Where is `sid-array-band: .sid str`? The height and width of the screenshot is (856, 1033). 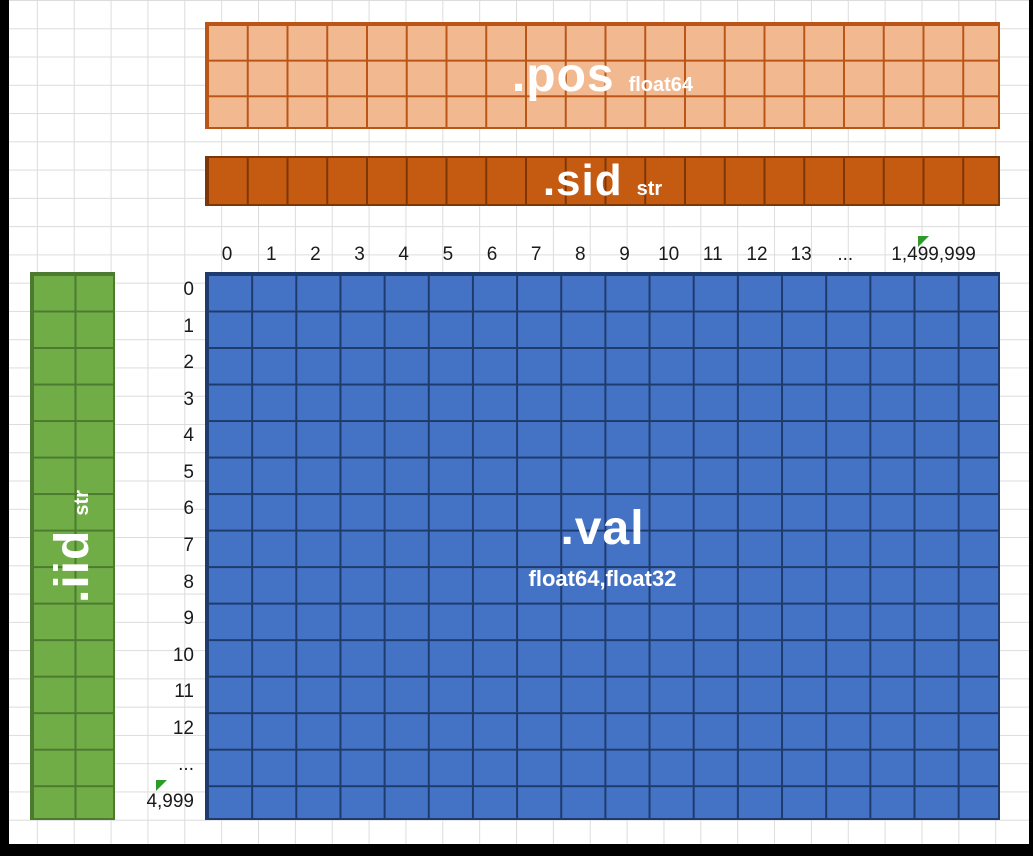
sid-array-band: .sid str is located at coordinates (602, 181).